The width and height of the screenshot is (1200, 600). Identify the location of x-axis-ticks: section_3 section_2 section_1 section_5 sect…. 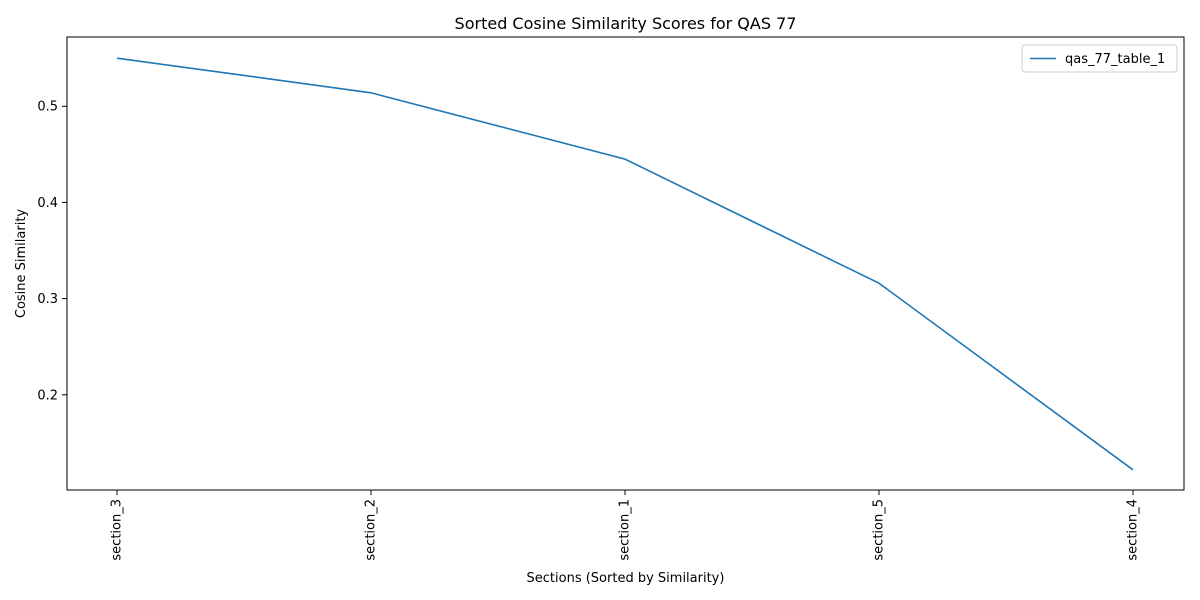
(625, 525).